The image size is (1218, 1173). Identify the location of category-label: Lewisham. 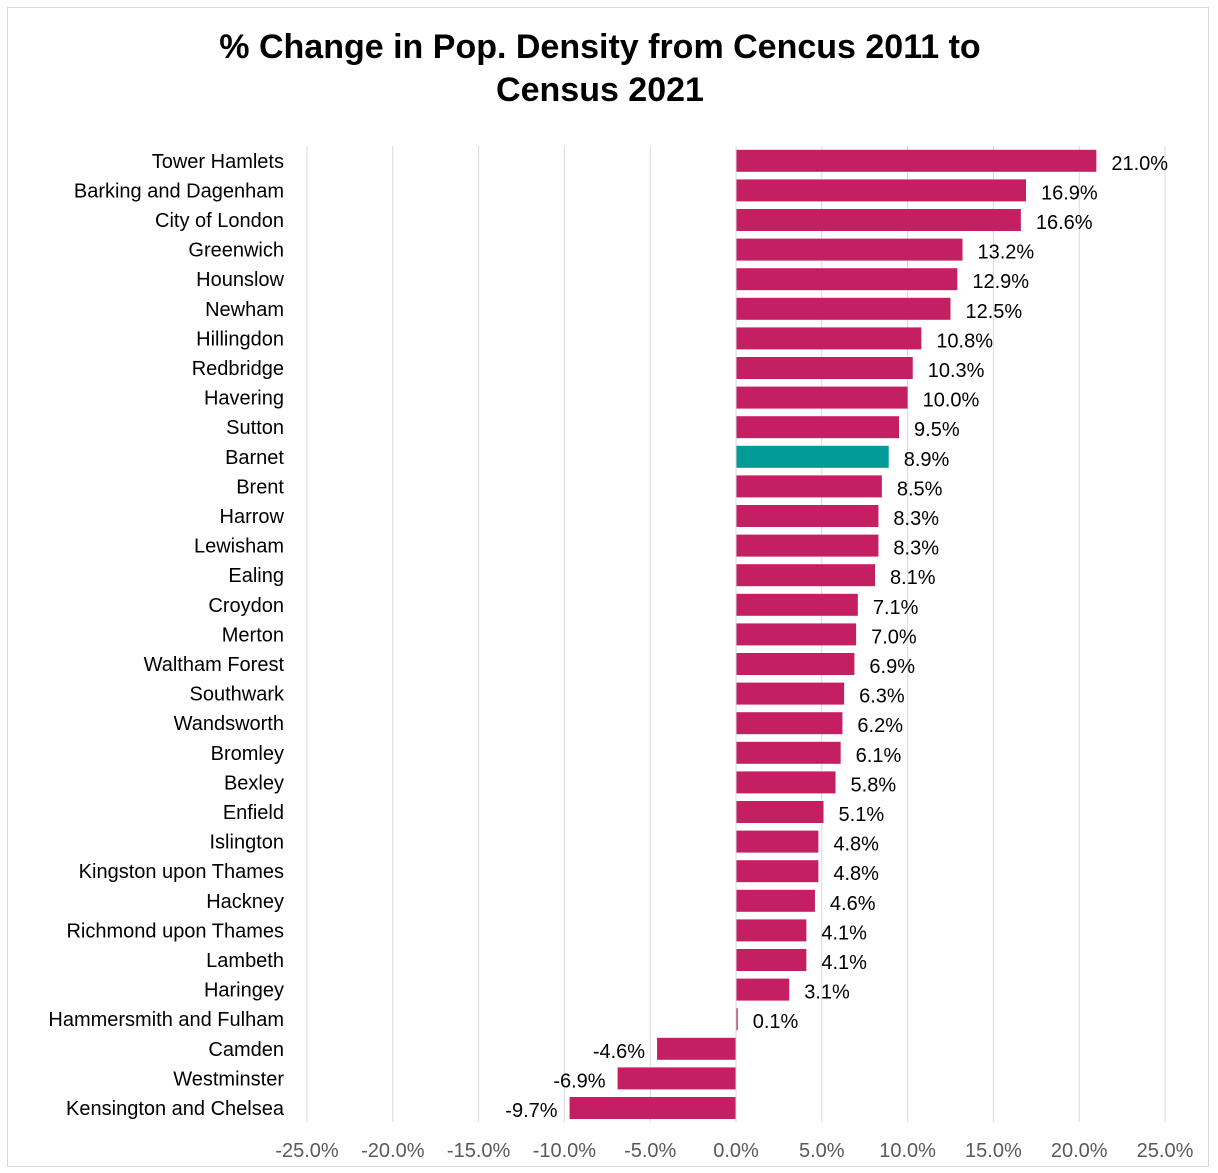
(239, 547).